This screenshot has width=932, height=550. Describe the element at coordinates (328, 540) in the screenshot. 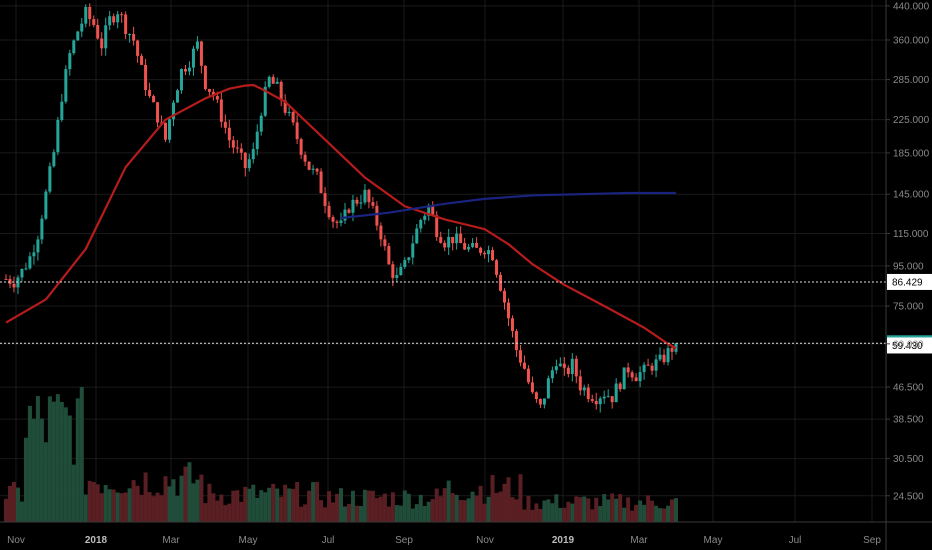

I see `x-tick-label: Jul` at that location.